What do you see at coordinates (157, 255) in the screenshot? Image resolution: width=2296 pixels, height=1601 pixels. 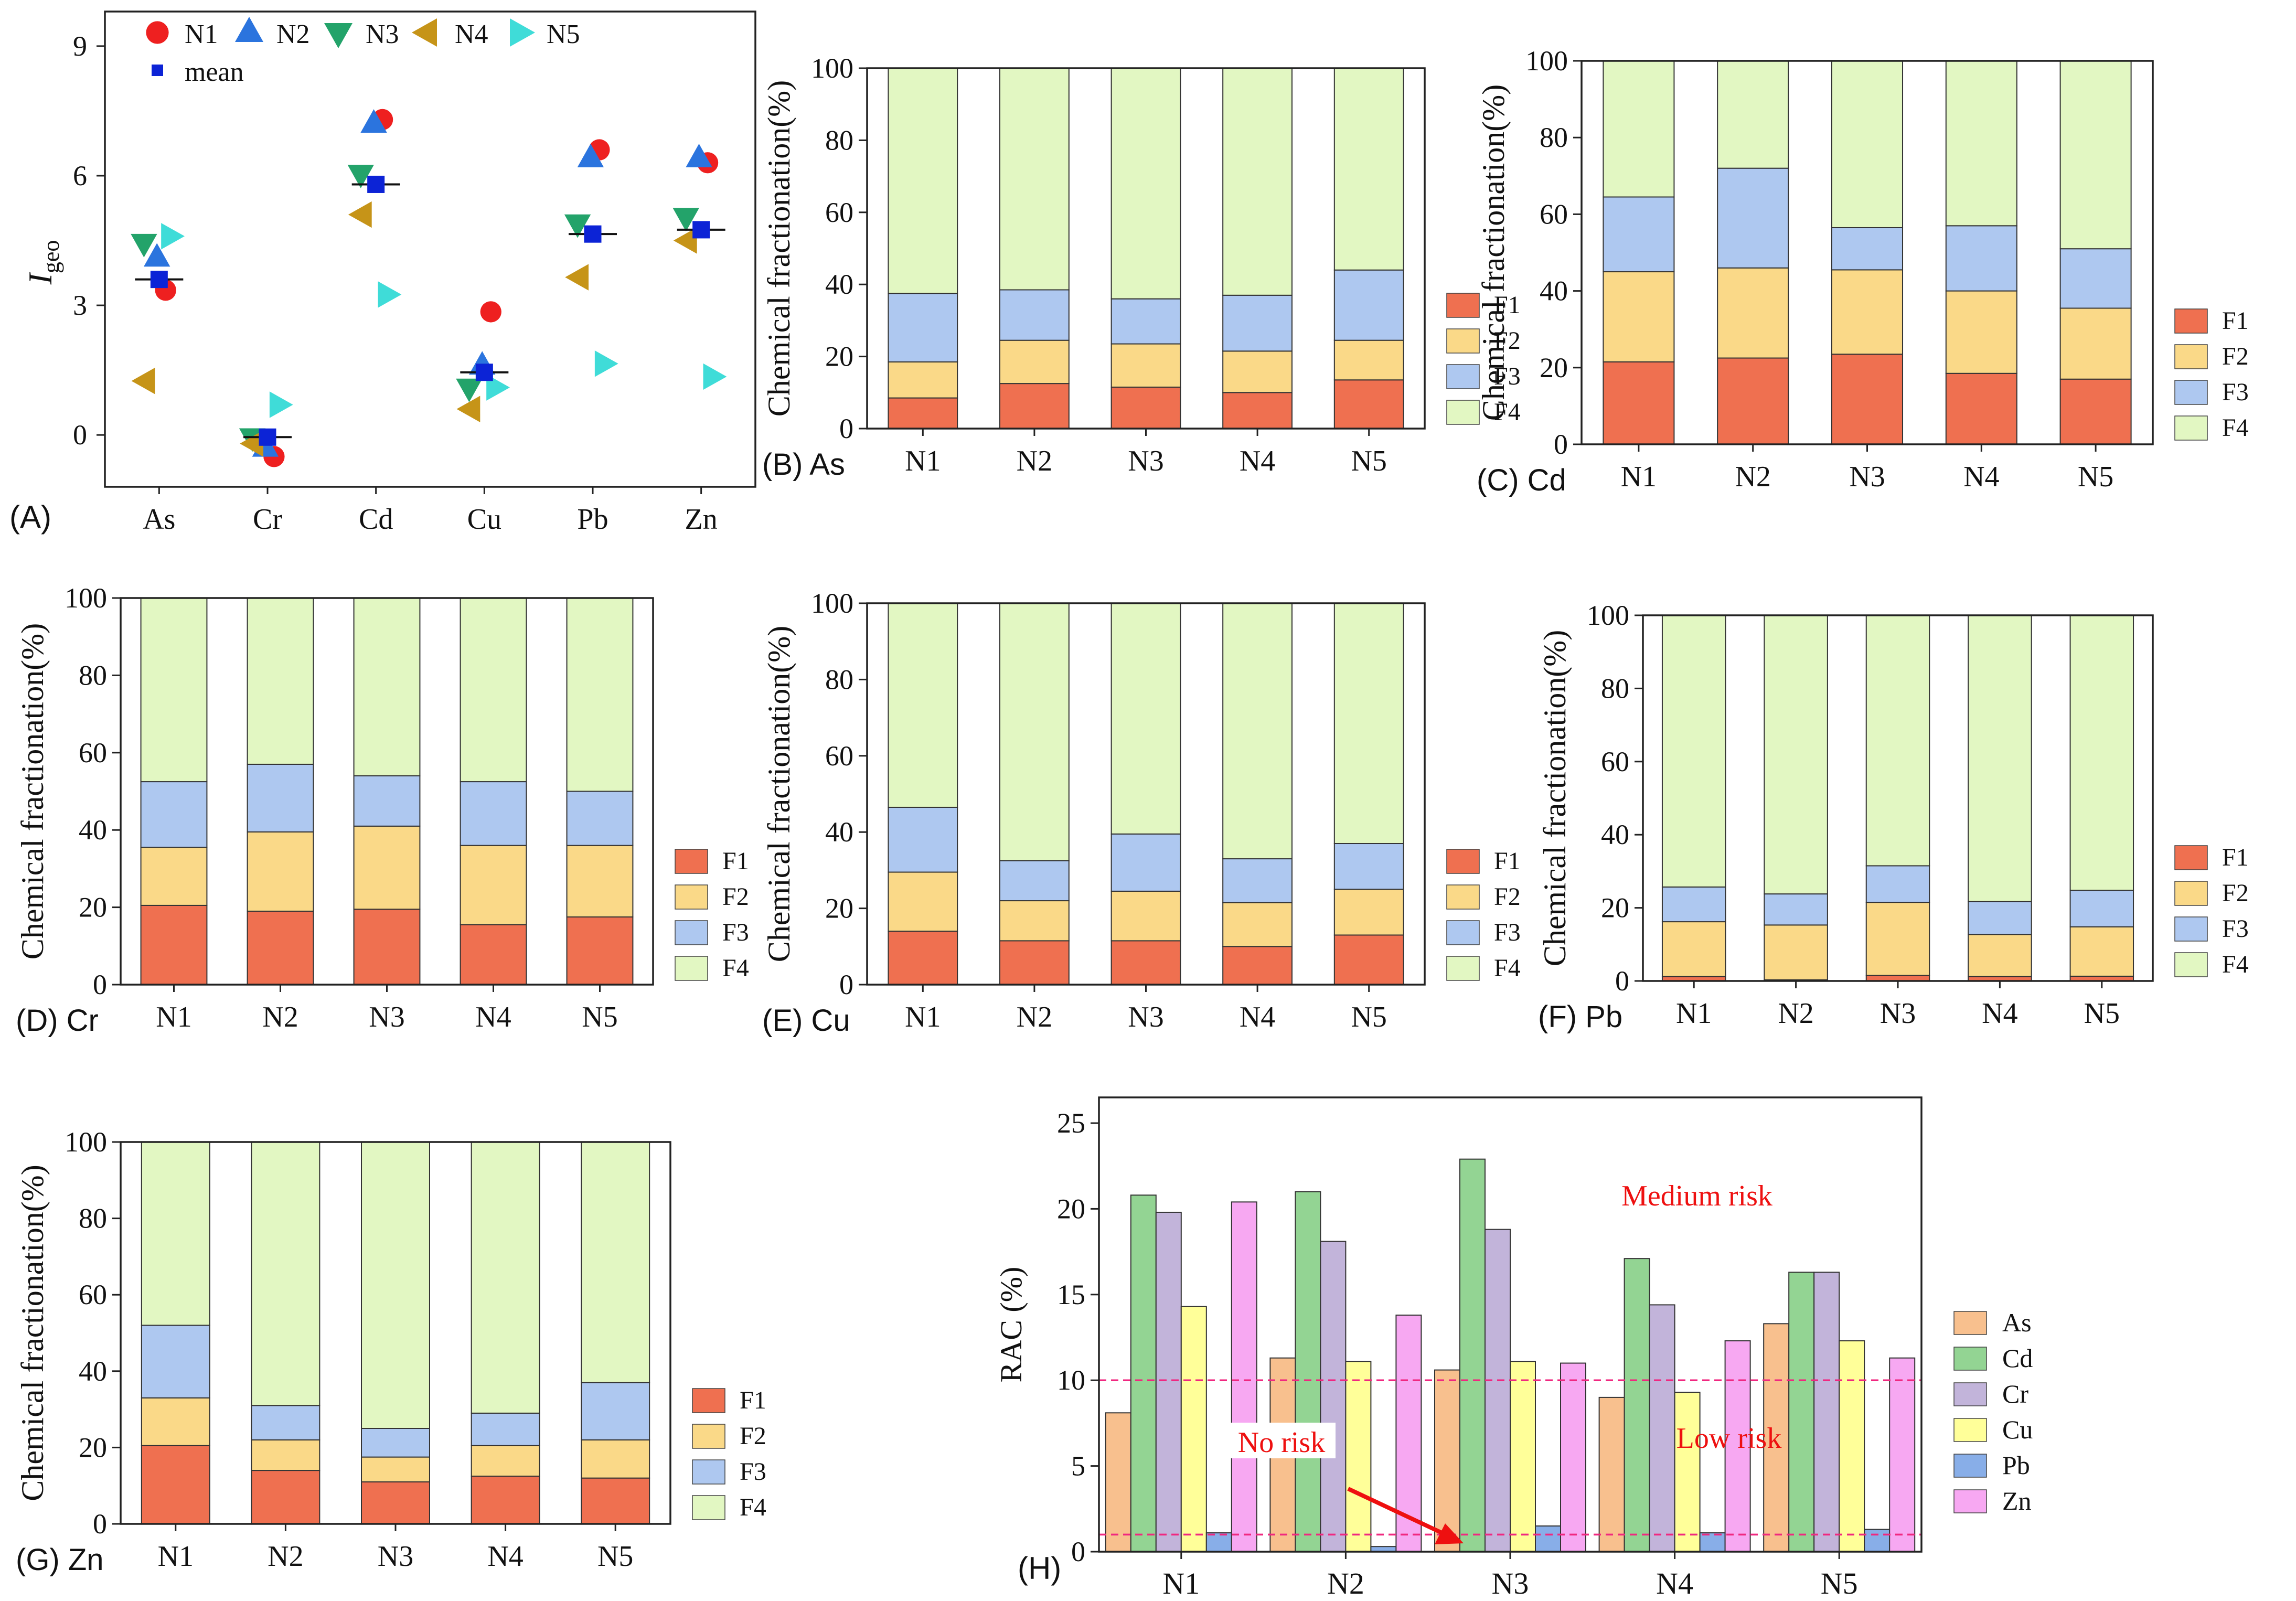 I see `point-n2-as` at bounding box center [157, 255].